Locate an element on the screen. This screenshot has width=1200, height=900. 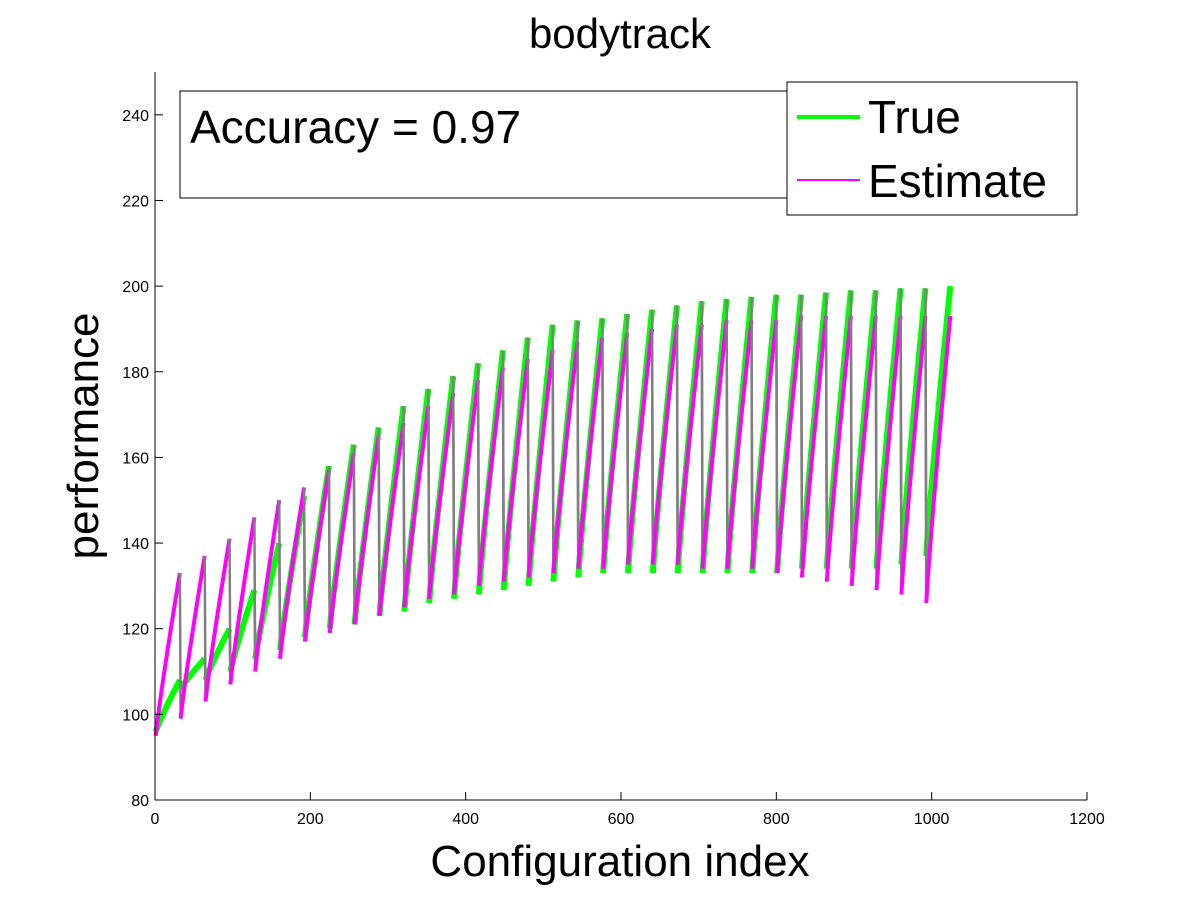
x-tick-label: 1000 is located at coordinates (932, 819).